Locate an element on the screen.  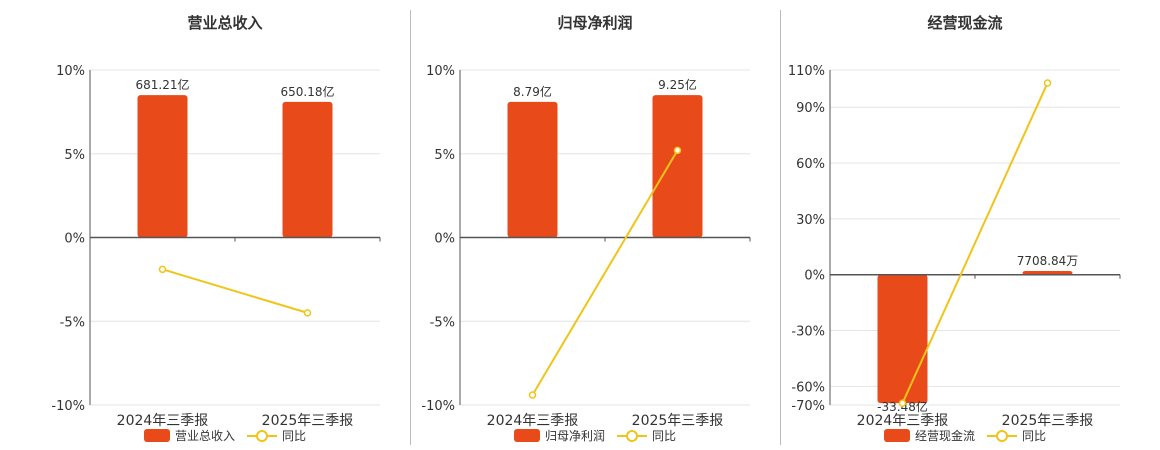
bar-data-label: 7708.84万 is located at coordinates (1048, 261).